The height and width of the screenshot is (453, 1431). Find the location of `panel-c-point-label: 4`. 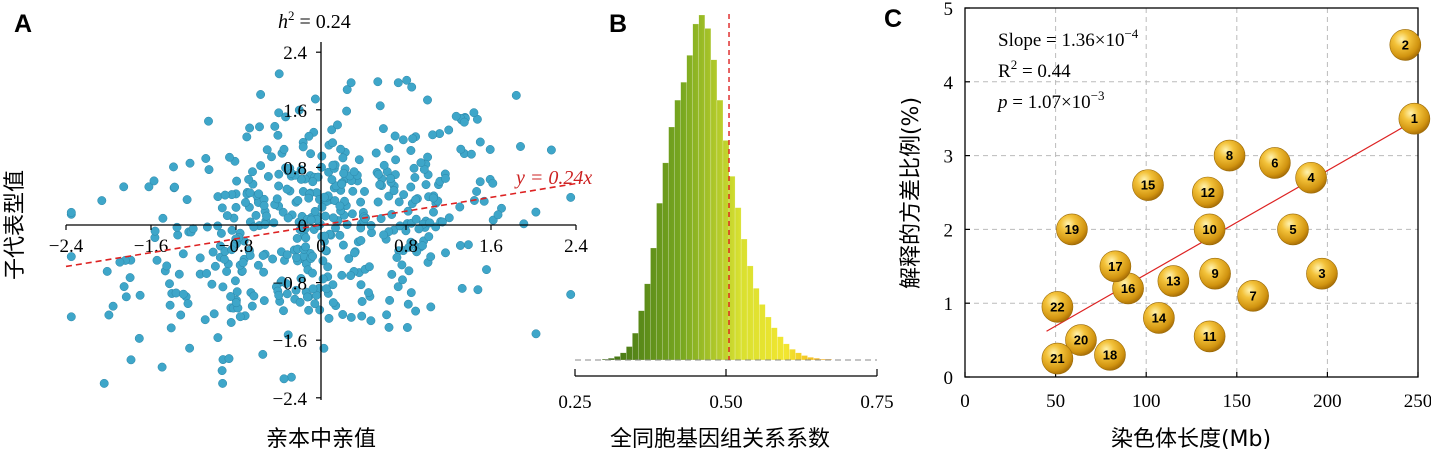

panel-c-point-label: 4 is located at coordinates (1311, 177).